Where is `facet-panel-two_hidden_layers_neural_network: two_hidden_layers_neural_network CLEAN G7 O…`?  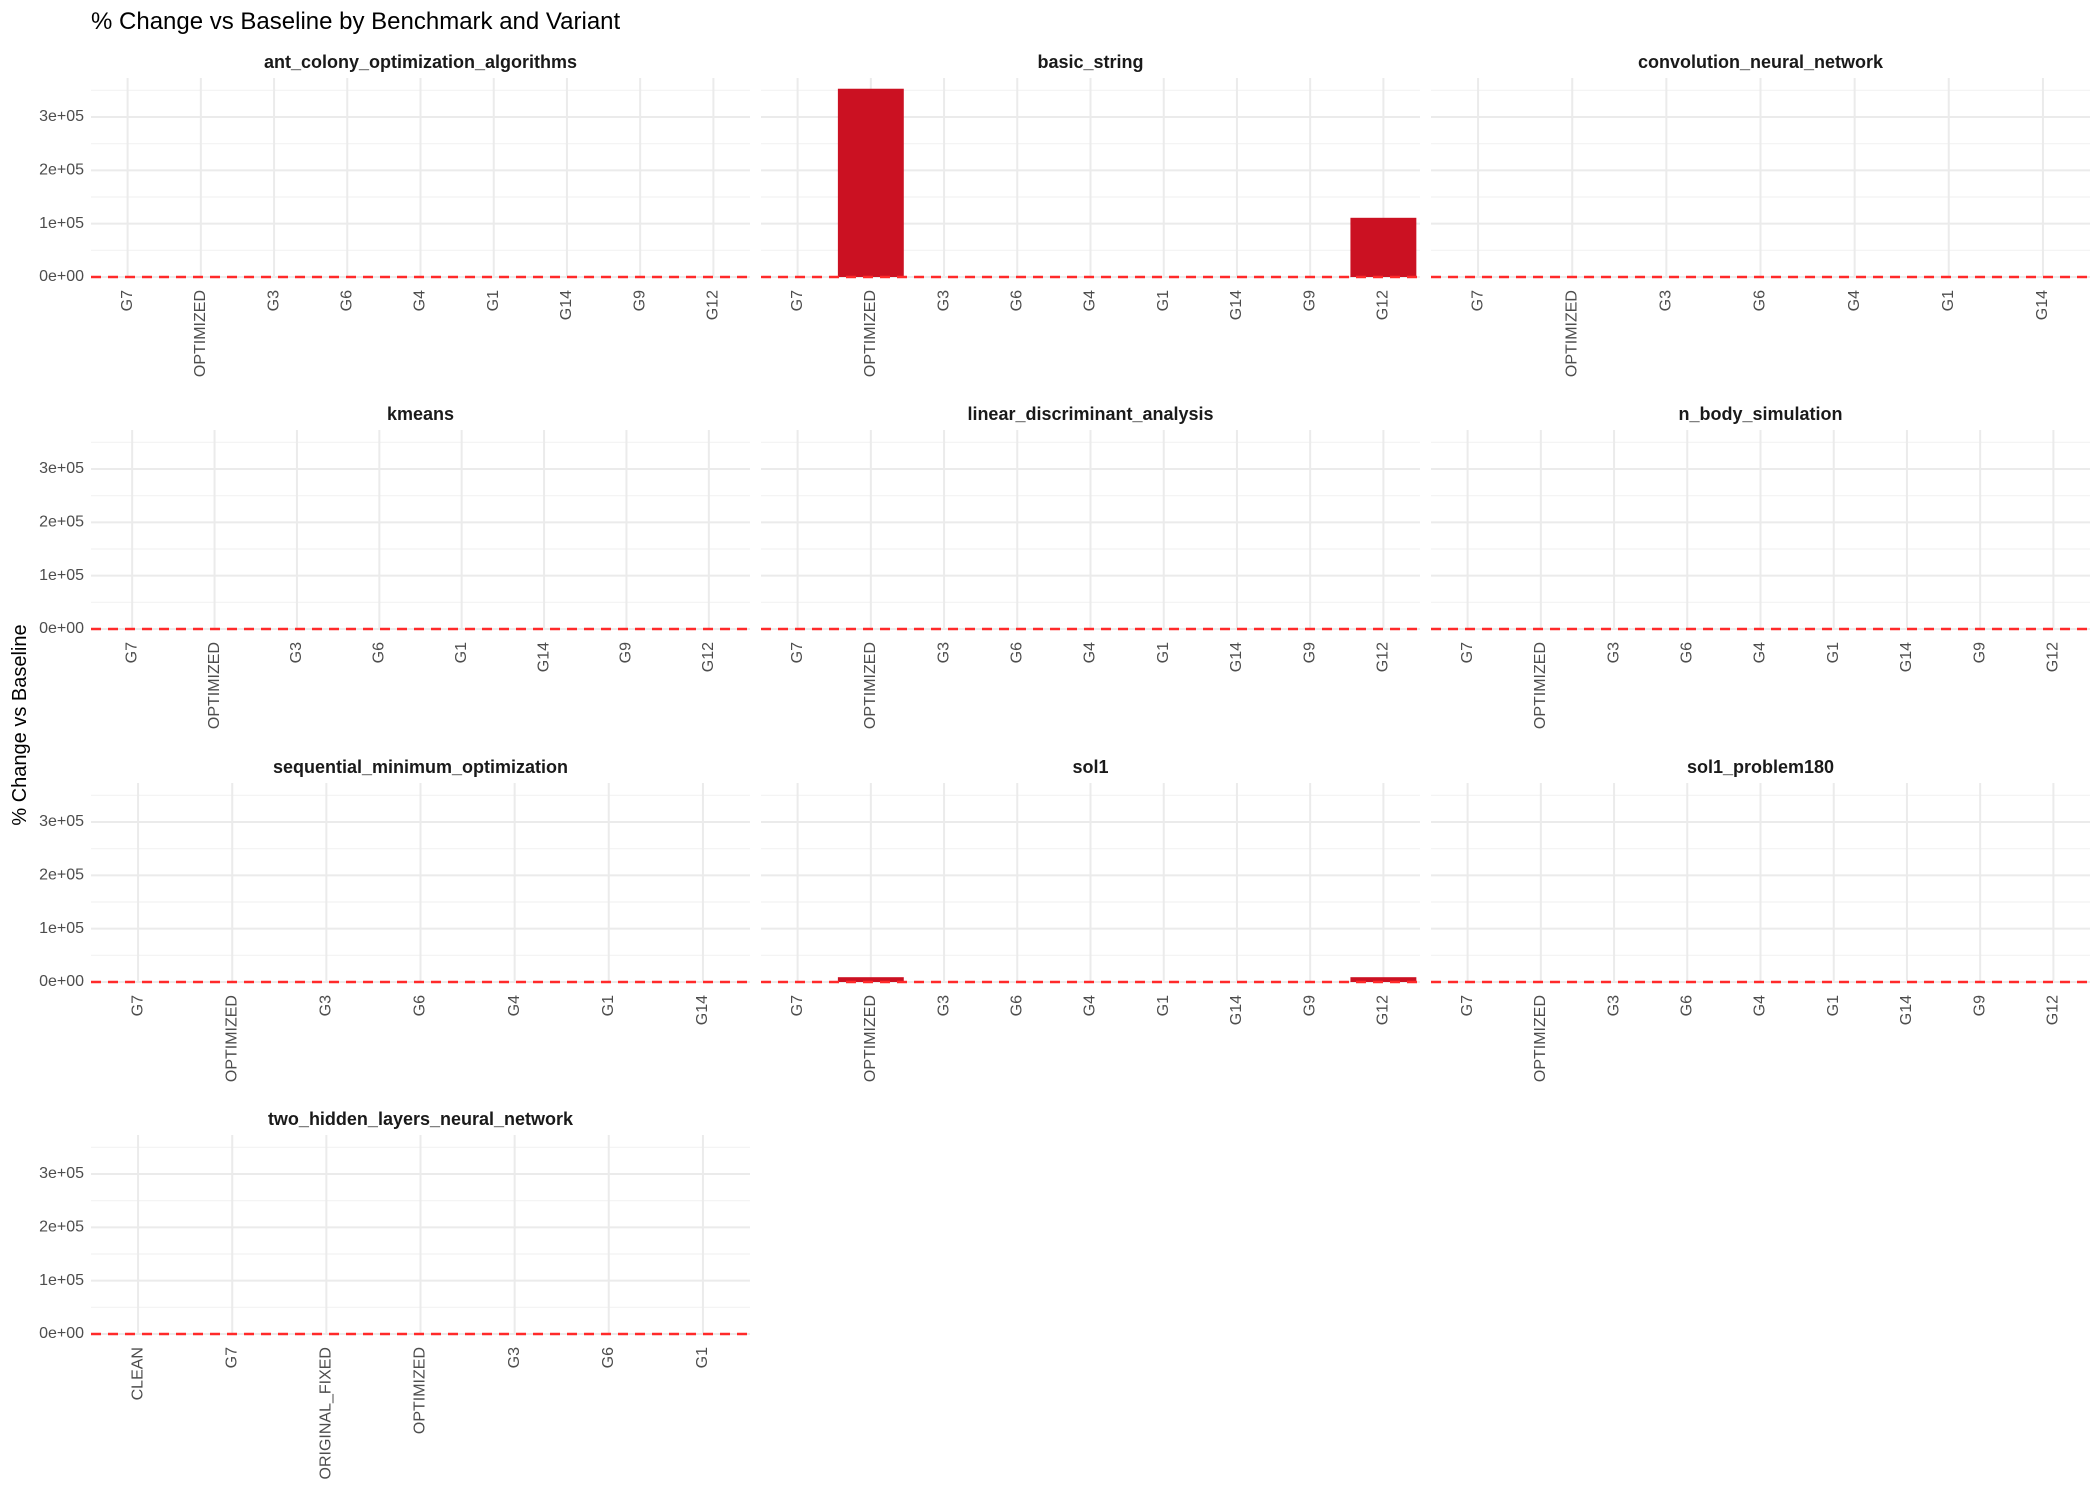
facet-panel-two_hidden_layers_neural_network: two_hidden_layers_neural_network CLEAN G7 O… is located at coordinates (394, 1294).